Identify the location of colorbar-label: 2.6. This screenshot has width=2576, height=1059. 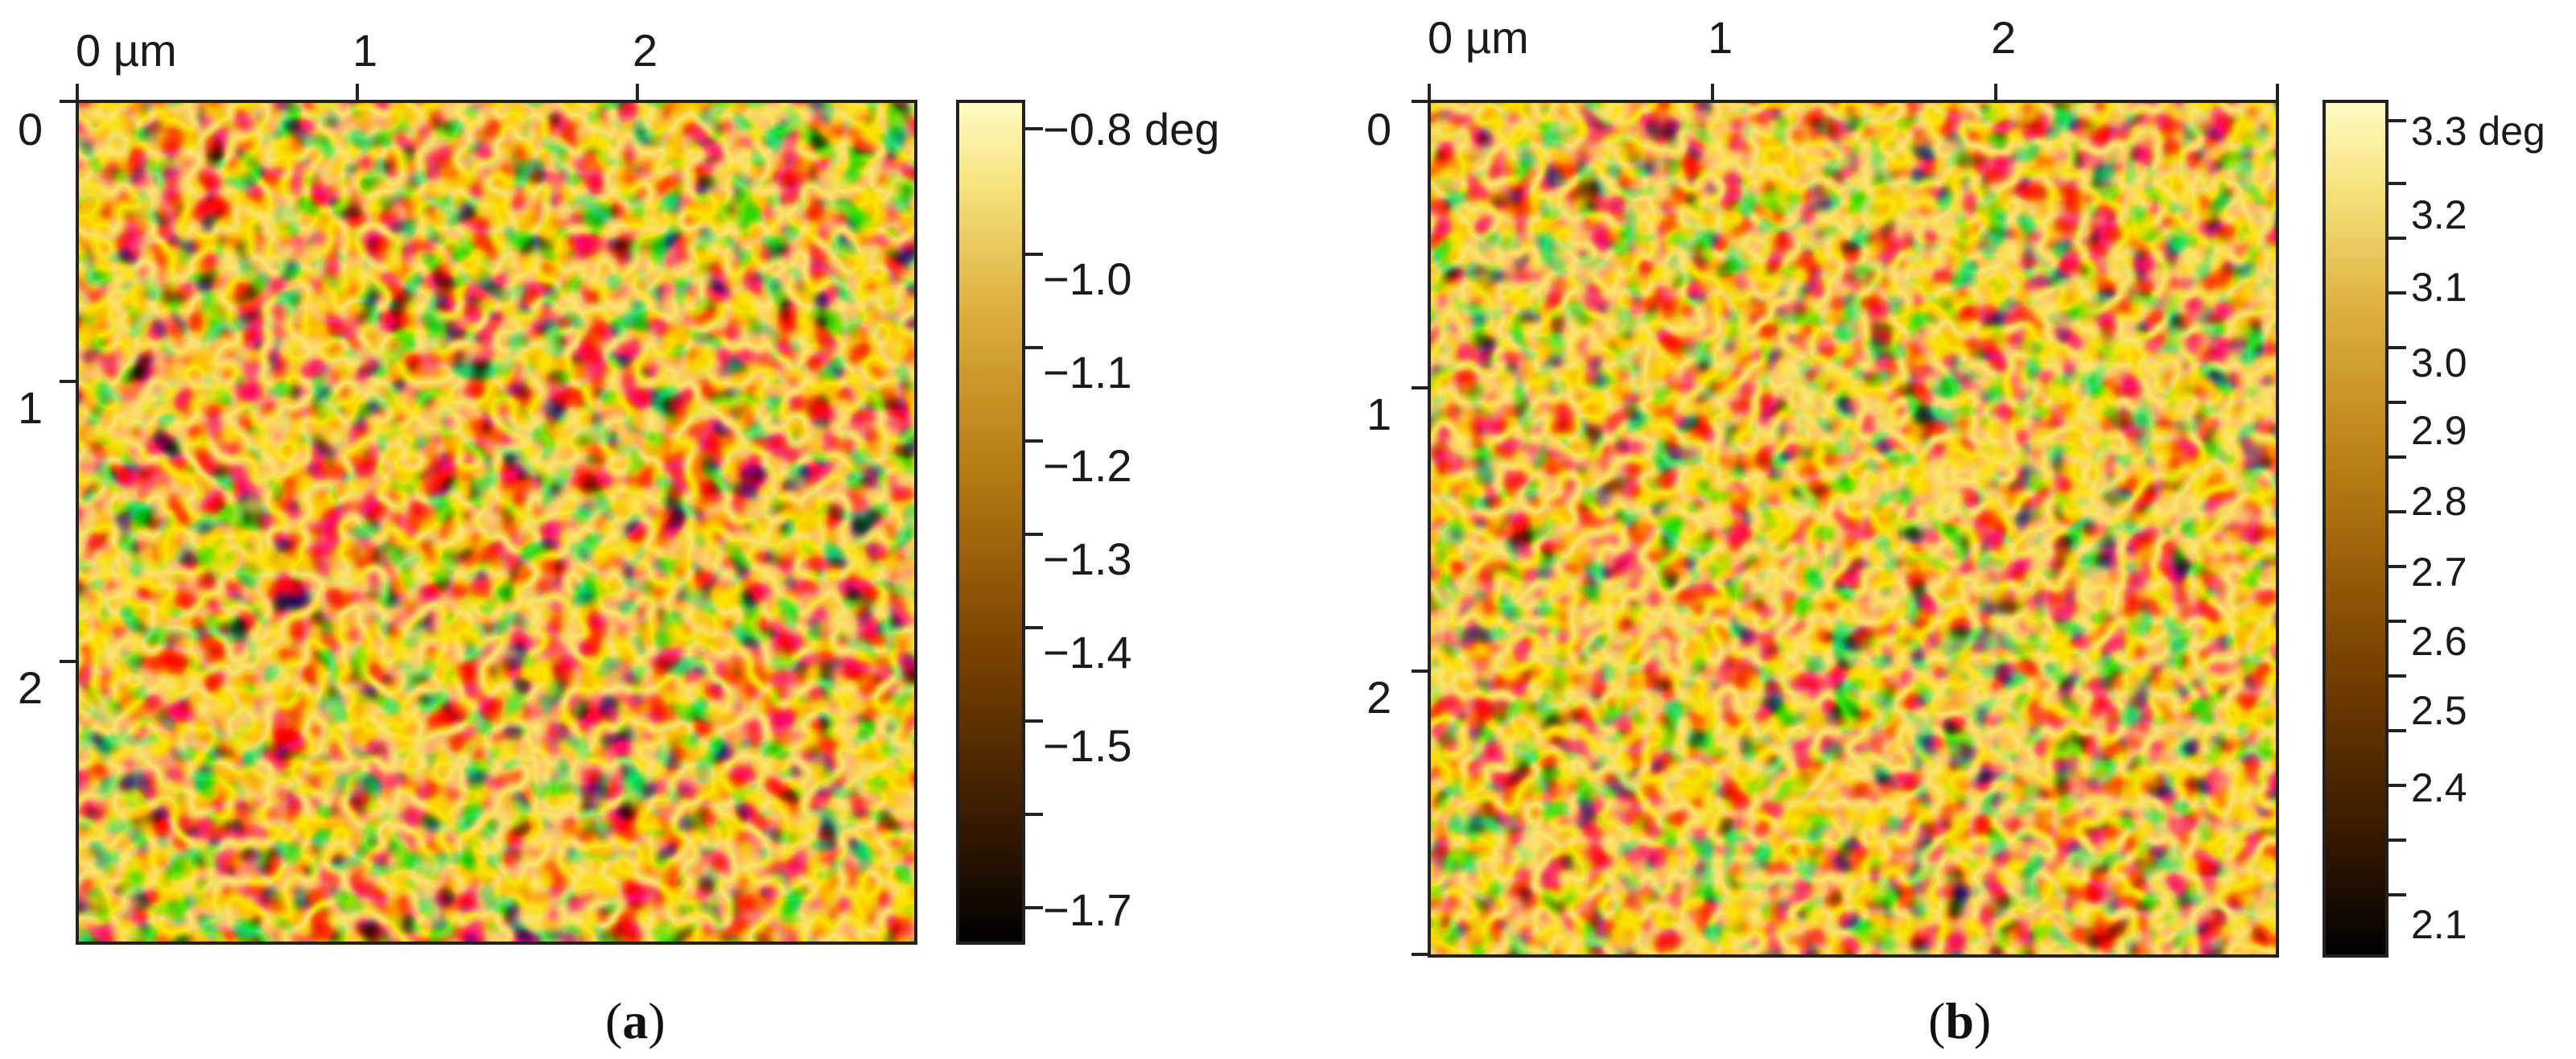
(2439, 641).